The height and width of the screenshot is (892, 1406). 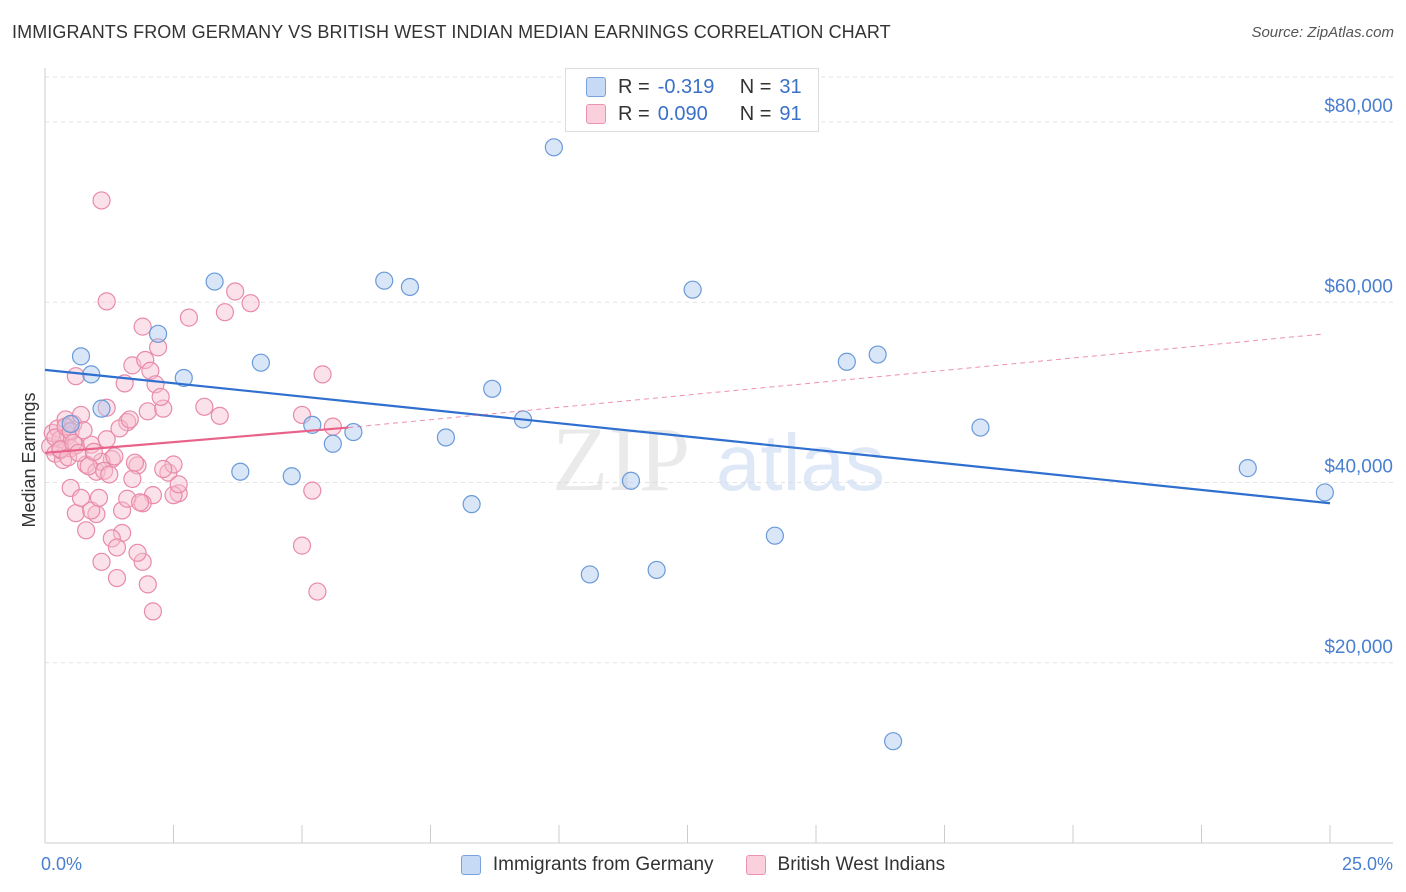 I want to click on stats-row-germany: R = -0.319 N = 31, so click(x=694, y=87).